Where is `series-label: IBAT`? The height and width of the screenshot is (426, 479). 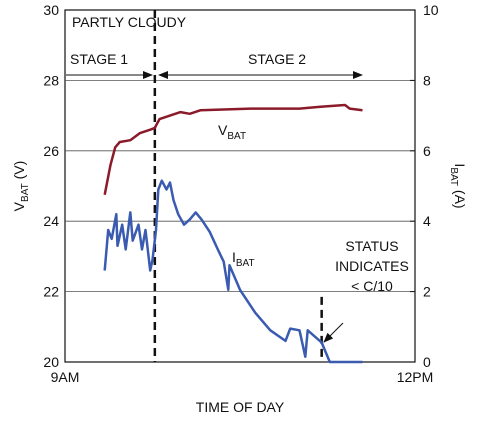
series-label: IBAT is located at coordinates (243, 259).